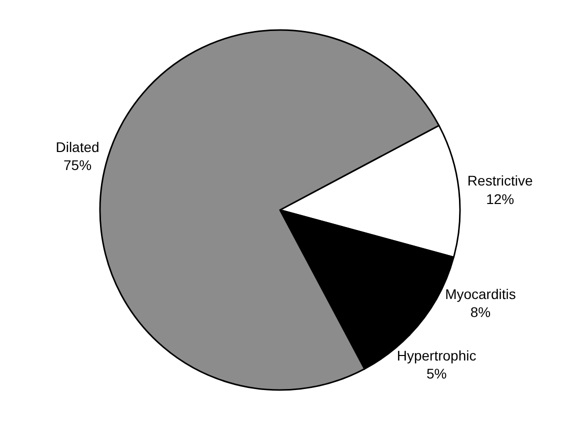  What do you see at coordinates (436, 374) in the screenshot?
I see `data-label: 5%` at bounding box center [436, 374].